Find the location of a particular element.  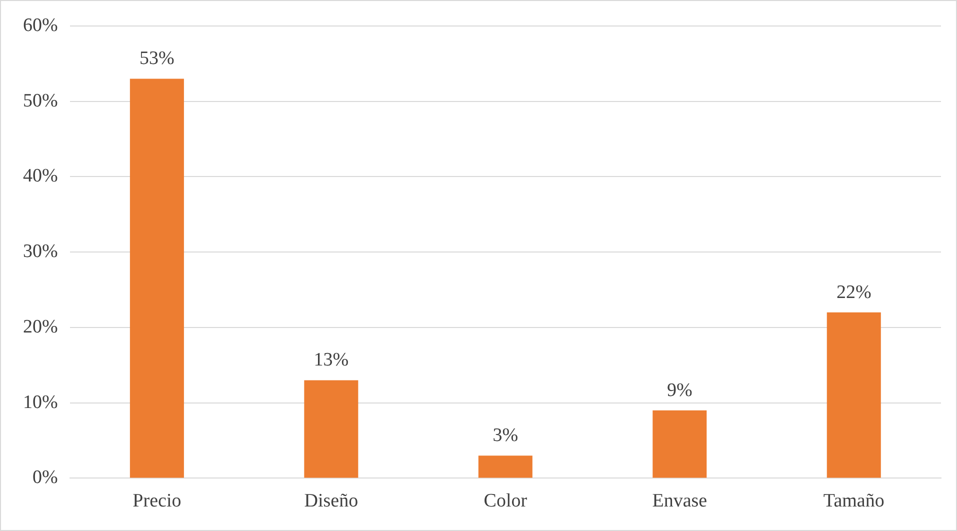

y-tick-label: 20% is located at coordinates (40, 327).